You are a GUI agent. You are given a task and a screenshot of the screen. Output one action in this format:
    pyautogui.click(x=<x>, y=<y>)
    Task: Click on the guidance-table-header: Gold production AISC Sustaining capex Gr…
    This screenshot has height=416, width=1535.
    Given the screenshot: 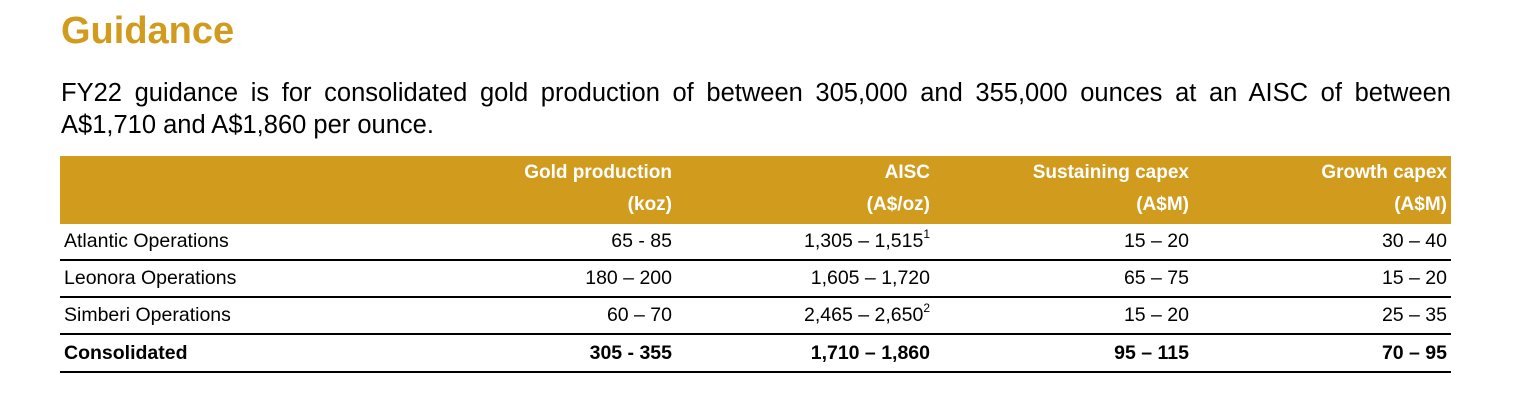 What is the action you would take?
    pyautogui.click(x=755, y=190)
    